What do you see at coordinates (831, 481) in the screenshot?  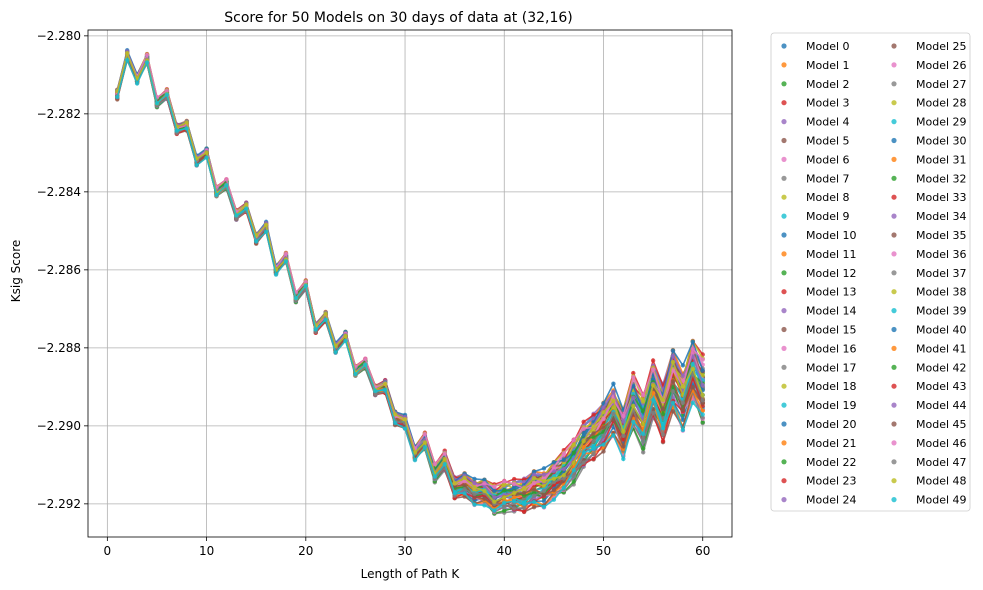 I see `legend-label: Model 23` at bounding box center [831, 481].